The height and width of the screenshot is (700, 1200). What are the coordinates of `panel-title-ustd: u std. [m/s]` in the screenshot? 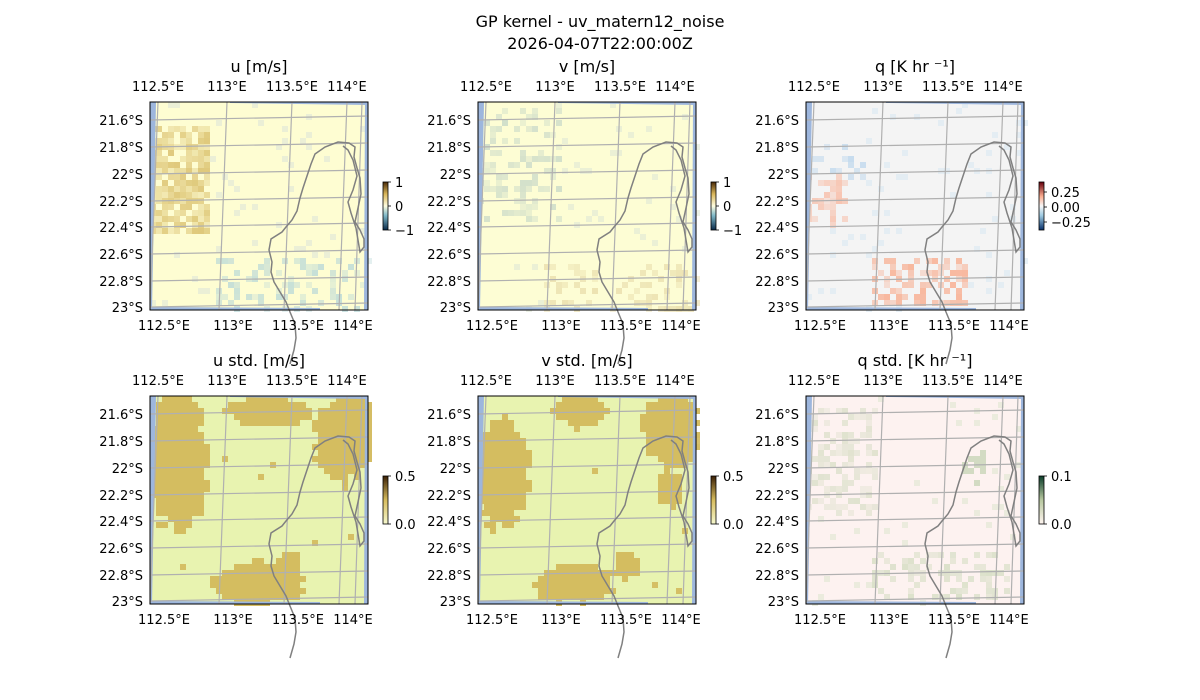 It's located at (259, 360).